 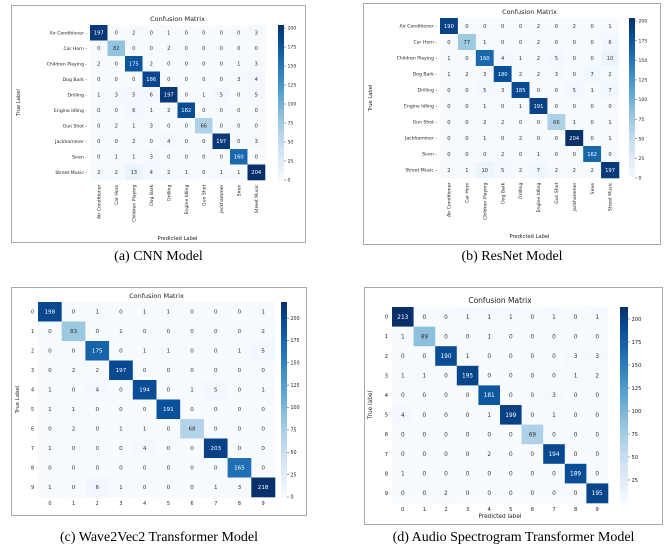 What do you see at coordinates (424, 510) in the screenshot?
I see `x-tick-label: 1` at bounding box center [424, 510].